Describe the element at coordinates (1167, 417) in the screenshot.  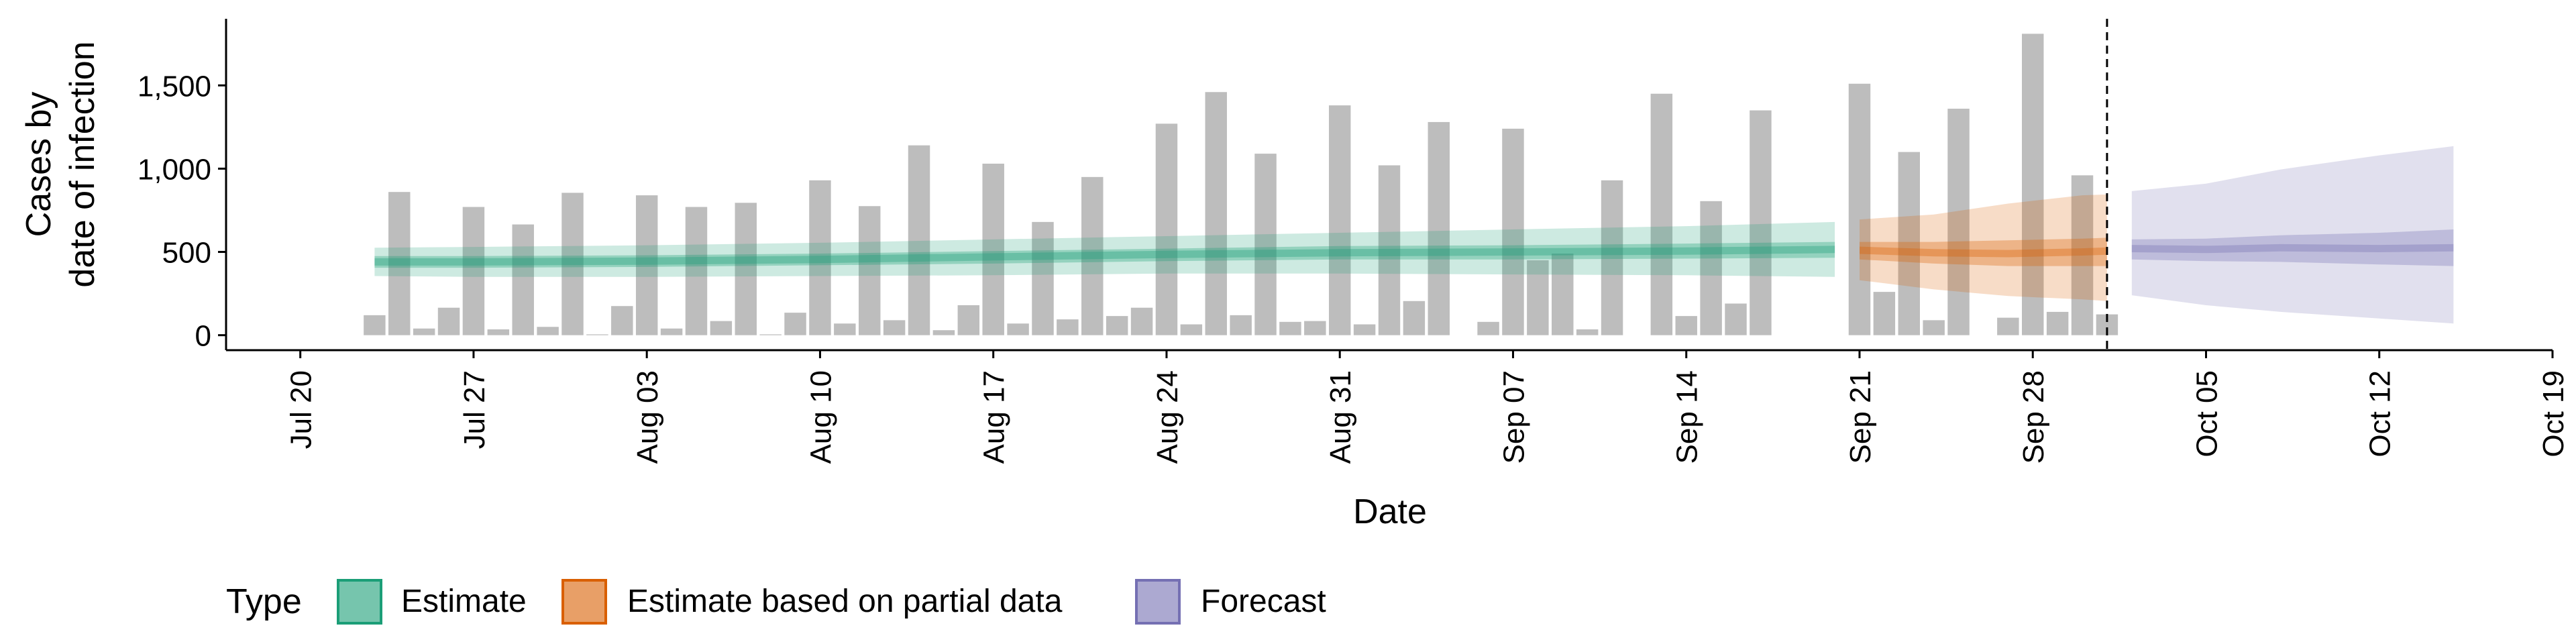
I see `x-tick-label: Aug 24` at that location.